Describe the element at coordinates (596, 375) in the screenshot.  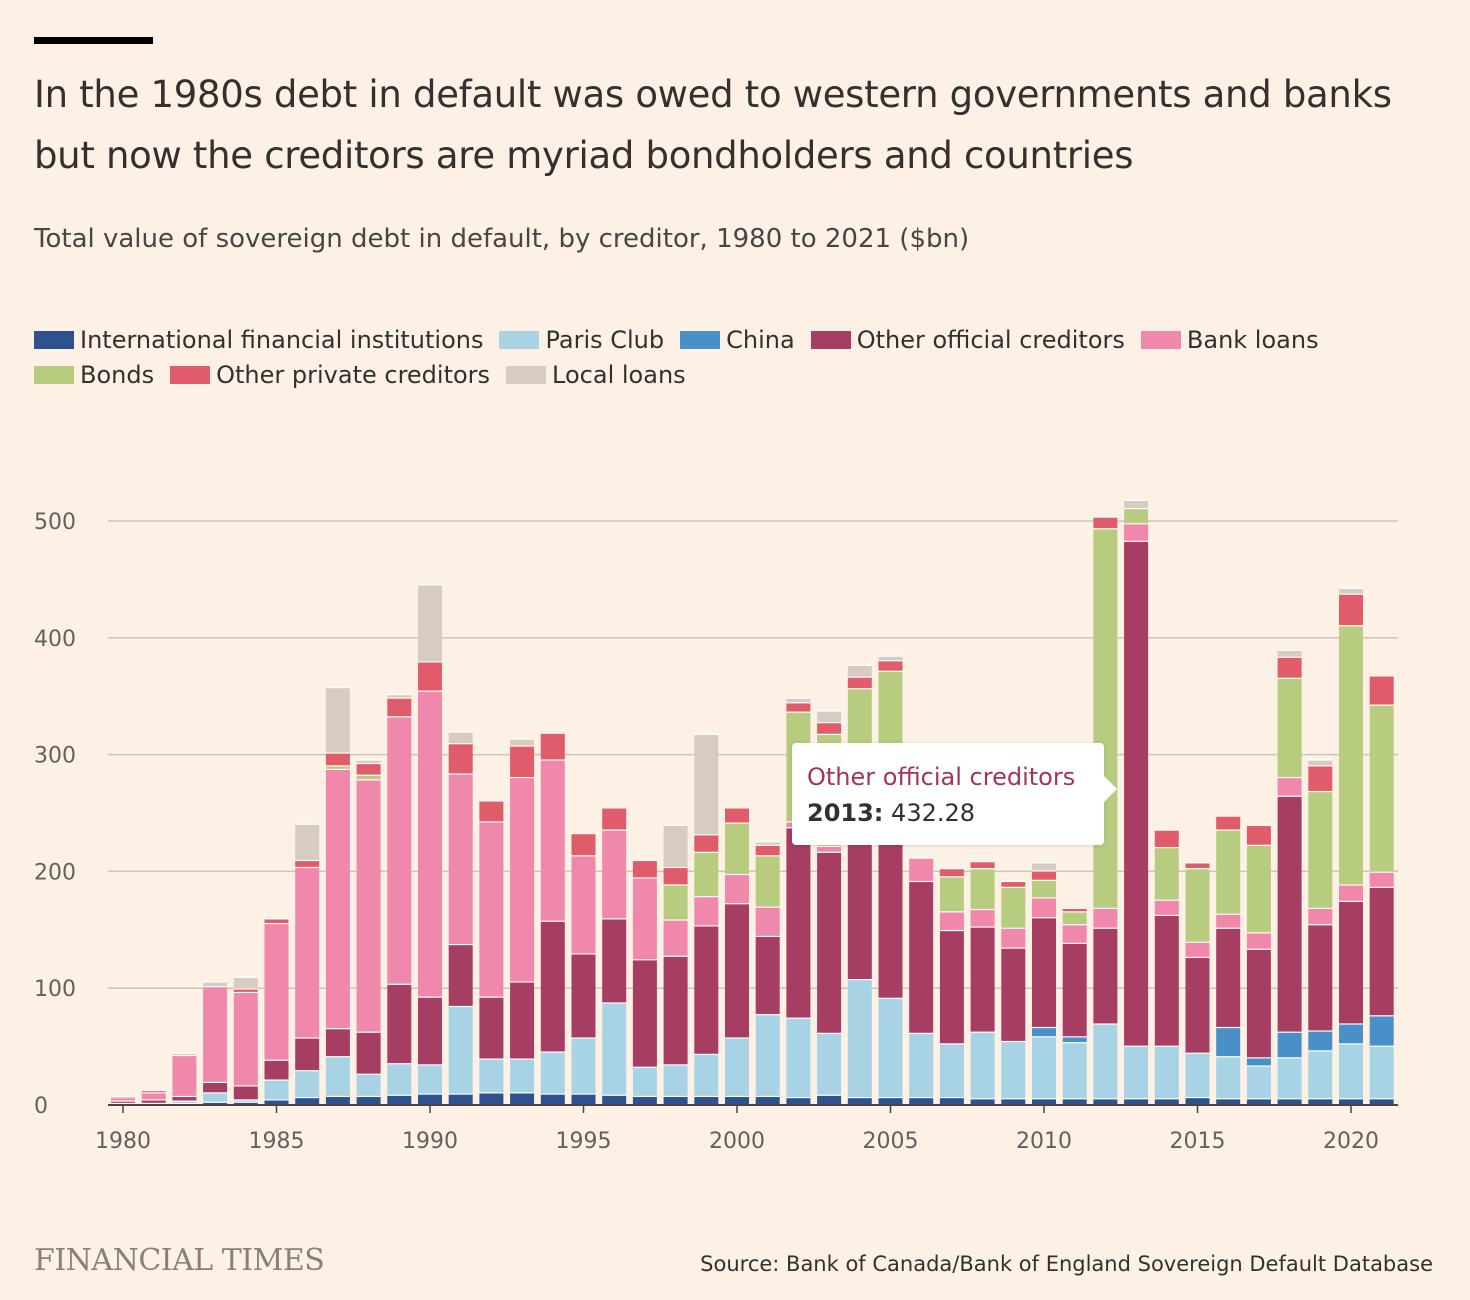
I see `legend-item-local-loans: Local loans` at that location.